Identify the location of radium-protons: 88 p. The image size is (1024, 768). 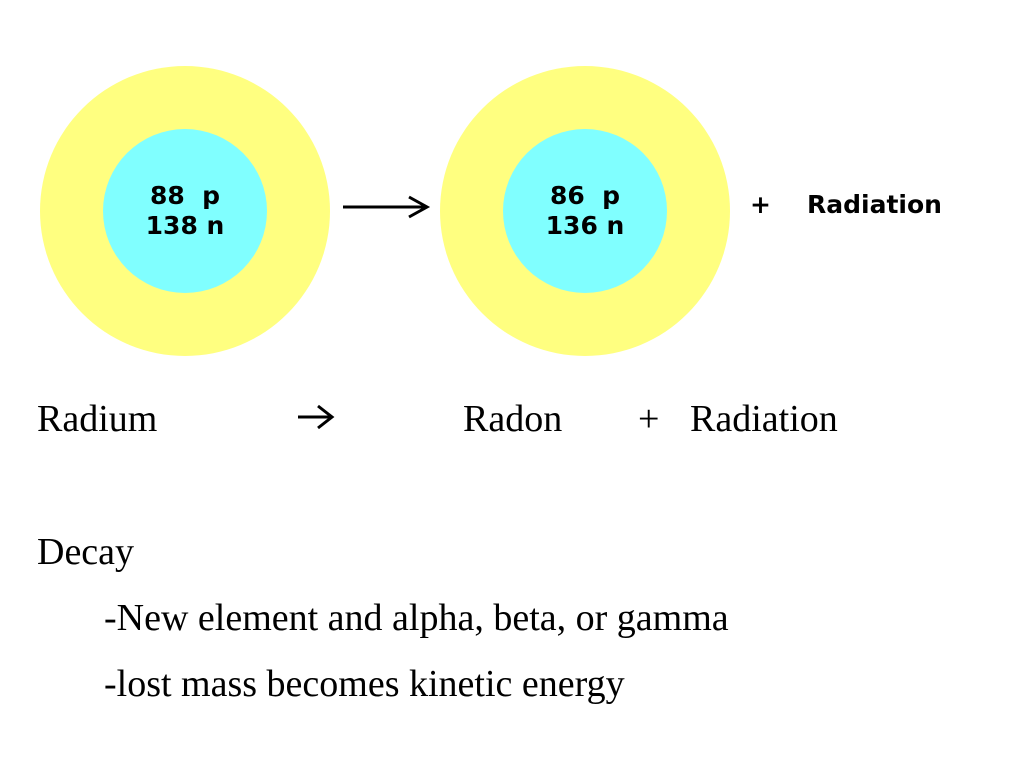
(185, 195).